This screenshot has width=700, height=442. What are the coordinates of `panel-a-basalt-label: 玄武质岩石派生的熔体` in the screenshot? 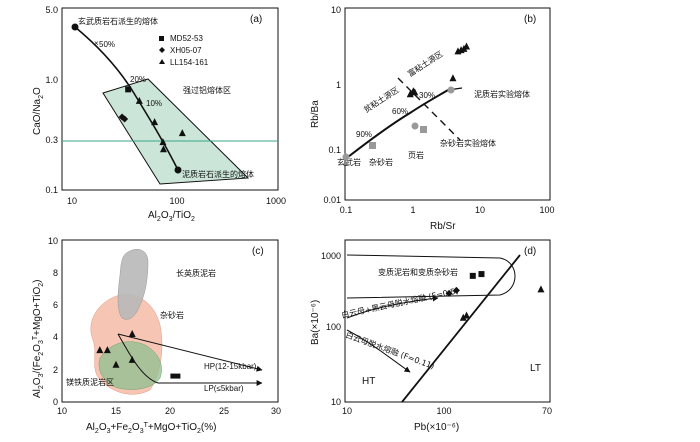 It's located at (118, 21).